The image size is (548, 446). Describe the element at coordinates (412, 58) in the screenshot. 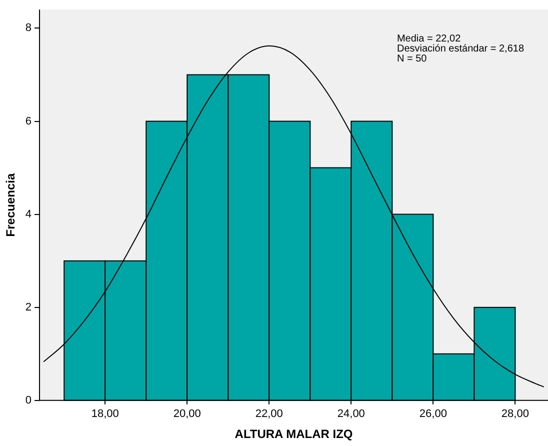

I see `annotation: N = 50` at that location.